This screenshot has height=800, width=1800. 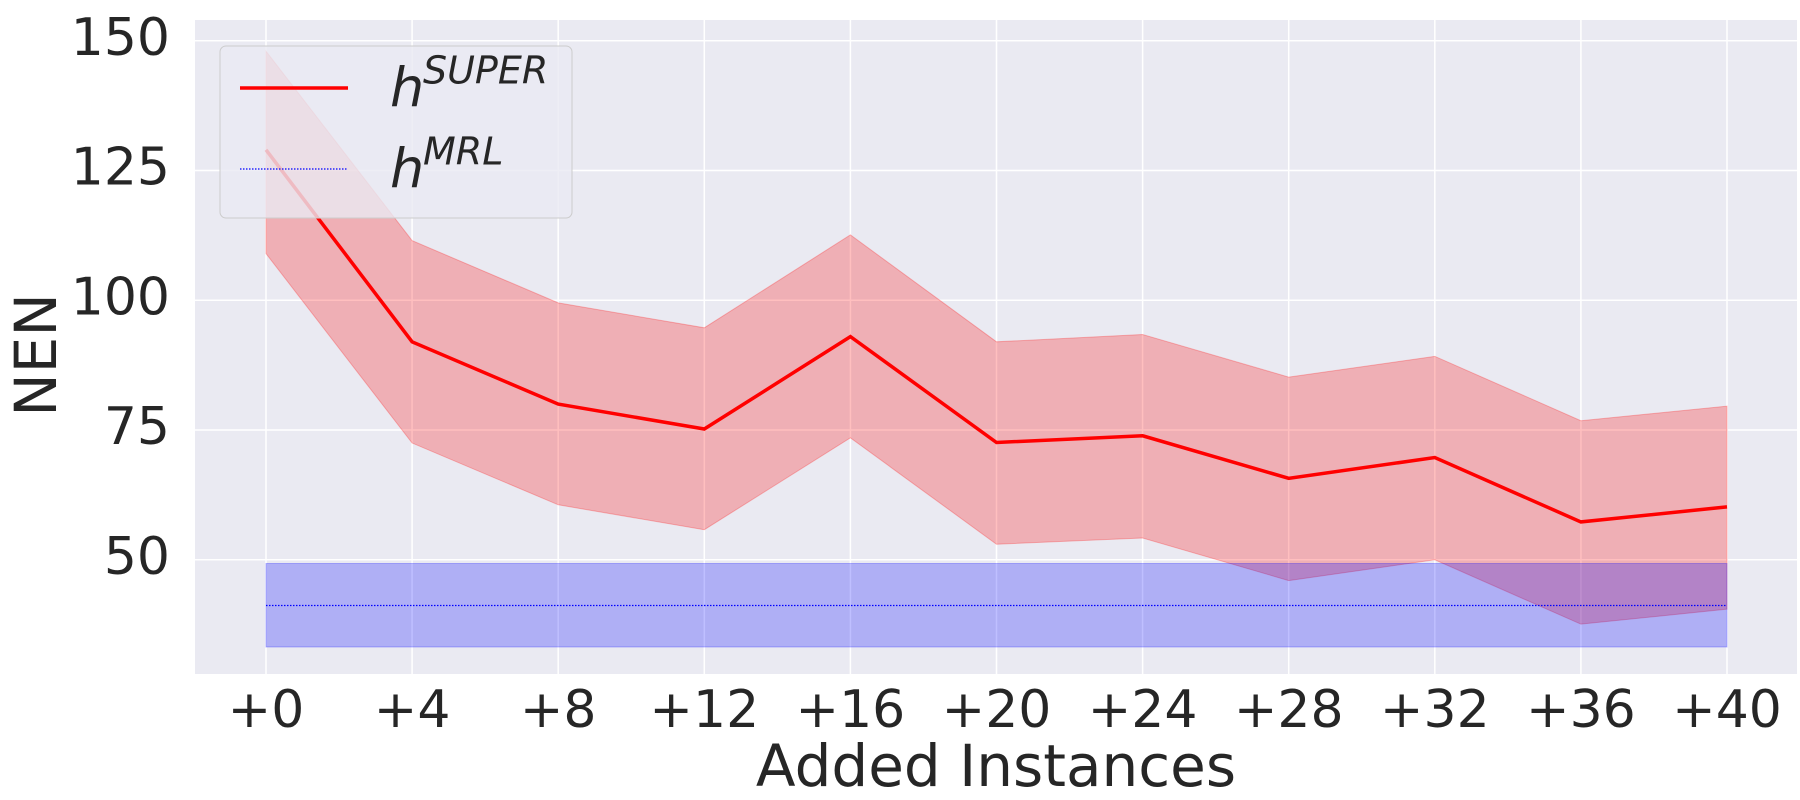 I want to click on y-tick-label: 125, so click(x=120, y=168).